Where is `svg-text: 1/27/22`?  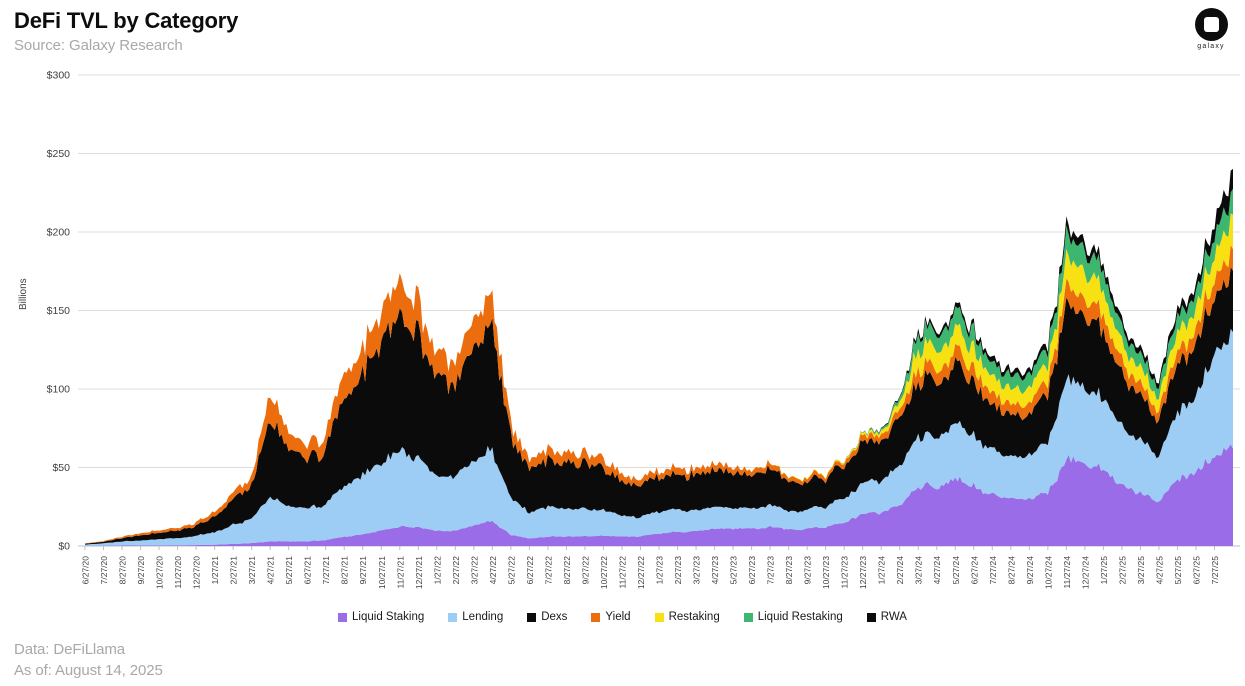 svg-text: 1/27/22 is located at coordinates (437, 570).